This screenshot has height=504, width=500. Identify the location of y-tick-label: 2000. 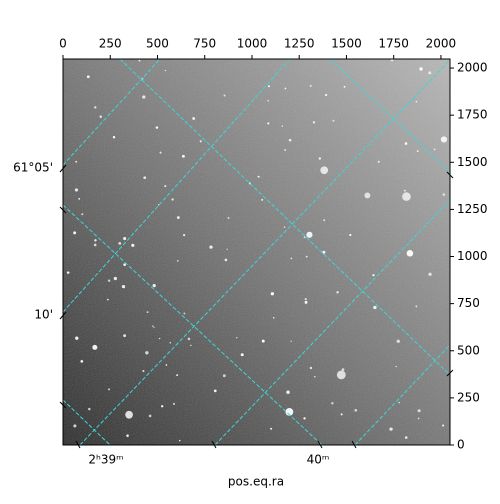
(472, 68).